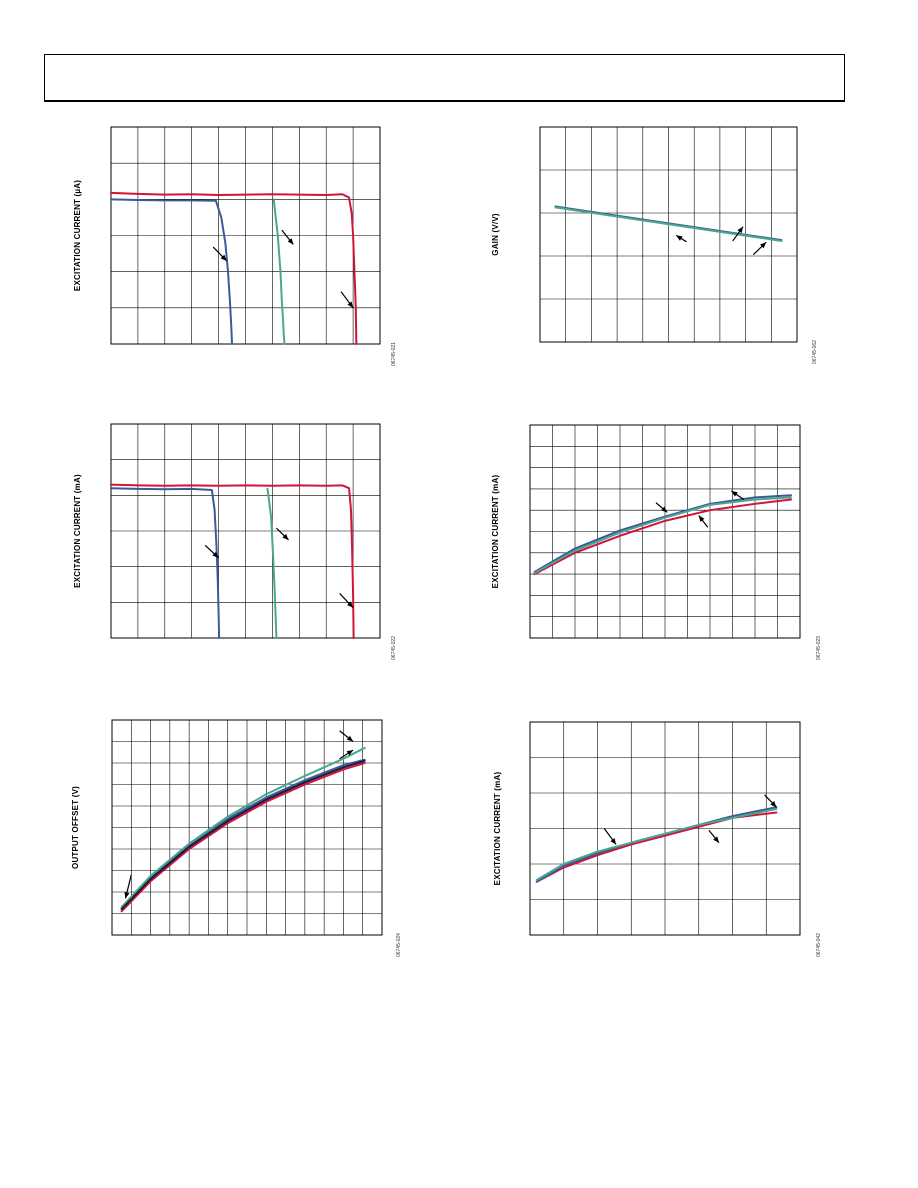 The height and width of the screenshot is (1188, 918). What do you see at coordinates (399, 945) in the screenshot?
I see `figure-code: 06745-024` at bounding box center [399, 945].